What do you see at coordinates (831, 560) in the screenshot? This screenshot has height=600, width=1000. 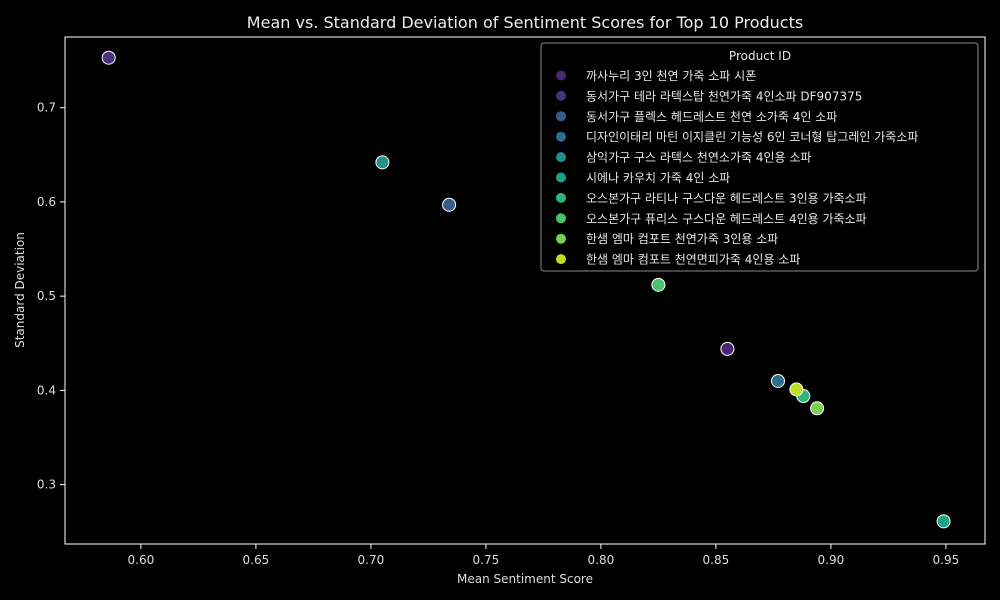 I see `x-tick-label: 0.90` at bounding box center [831, 560].